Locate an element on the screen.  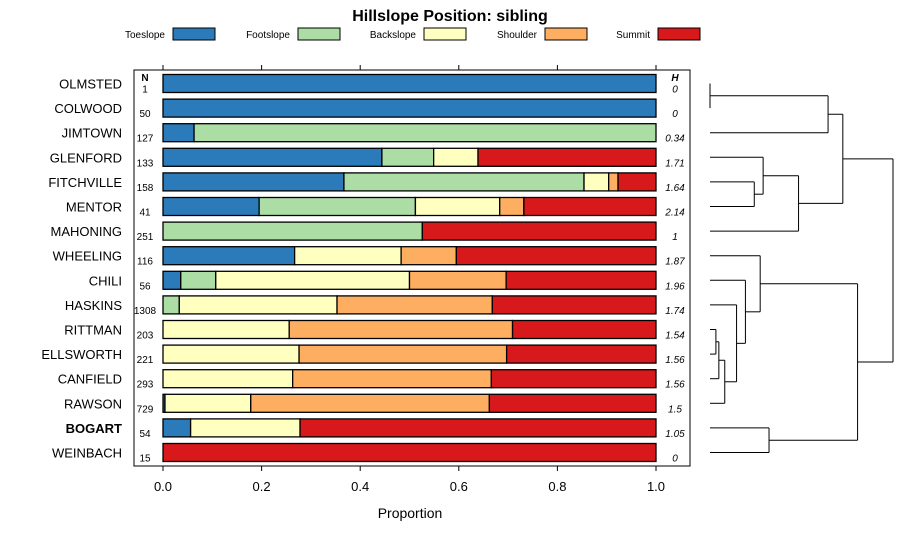
legend-swatch-toeslope is located at coordinates (194, 34).